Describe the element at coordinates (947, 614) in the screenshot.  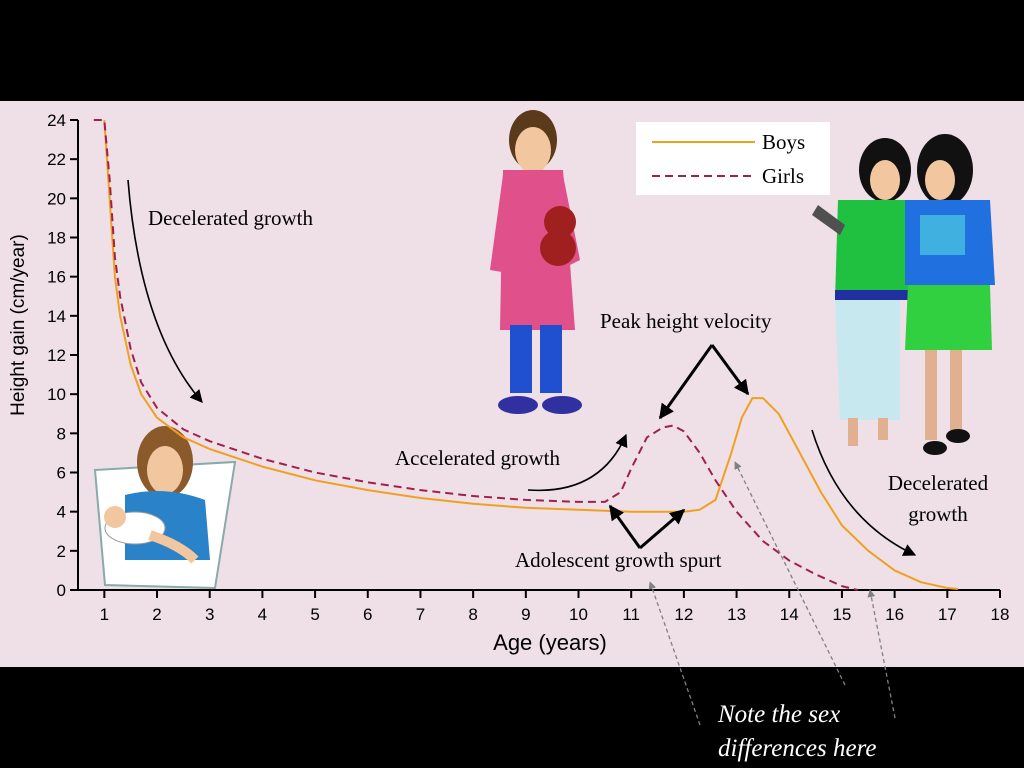
I see `x-tick-label: 17` at that location.